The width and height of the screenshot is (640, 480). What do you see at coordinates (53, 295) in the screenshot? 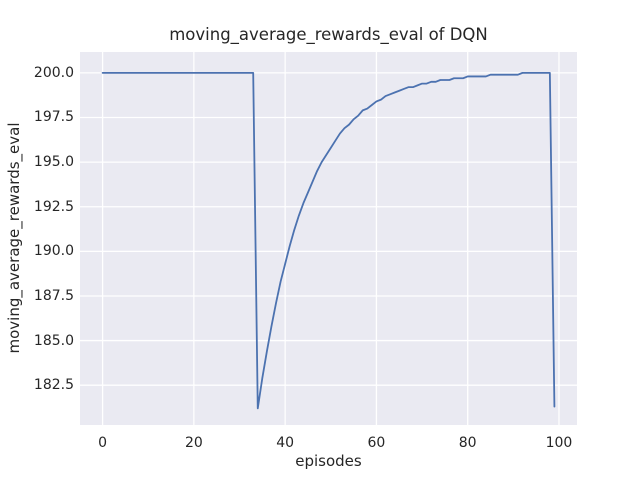
I see `y-tick-label: 187.5` at bounding box center [53, 295].